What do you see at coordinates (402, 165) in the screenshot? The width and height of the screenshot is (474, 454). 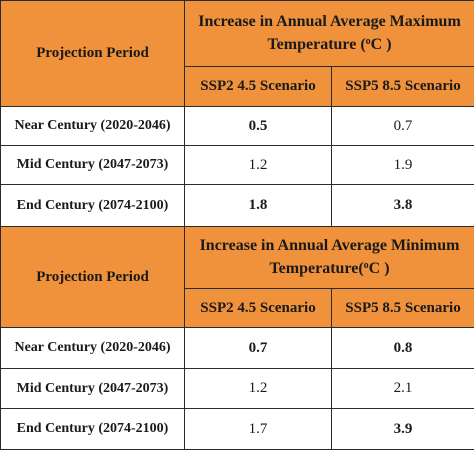 I see `ssp5-value: 1.9` at bounding box center [402, 165].